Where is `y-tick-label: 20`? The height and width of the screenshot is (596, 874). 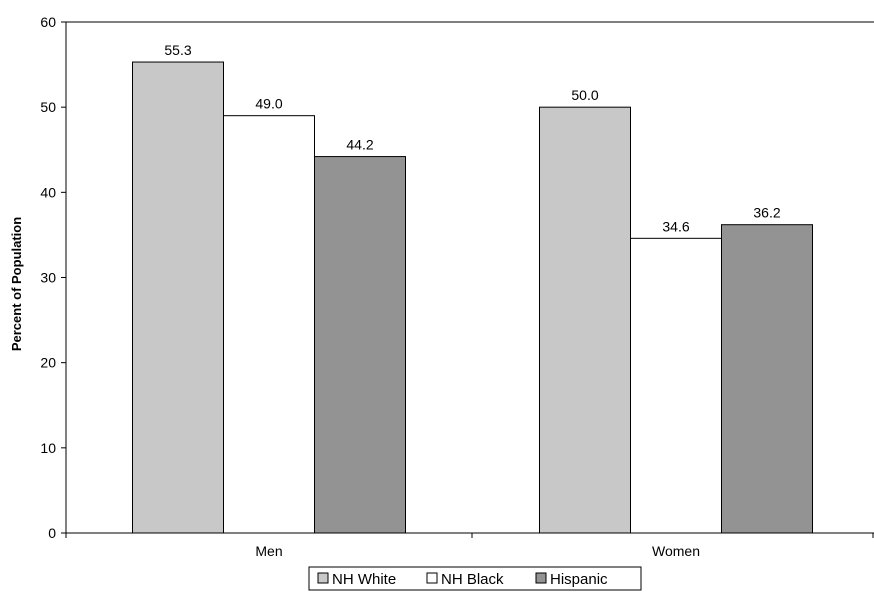
y-tick-label: 20 is located at coordinates (48, 363).